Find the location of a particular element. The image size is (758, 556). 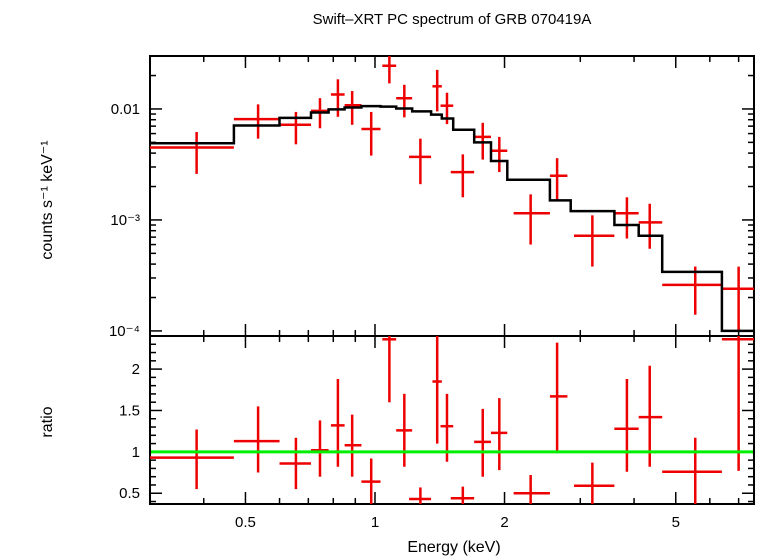

spectrum-y-tick-label: 10⁻³ is located at coordinates (125, 220).